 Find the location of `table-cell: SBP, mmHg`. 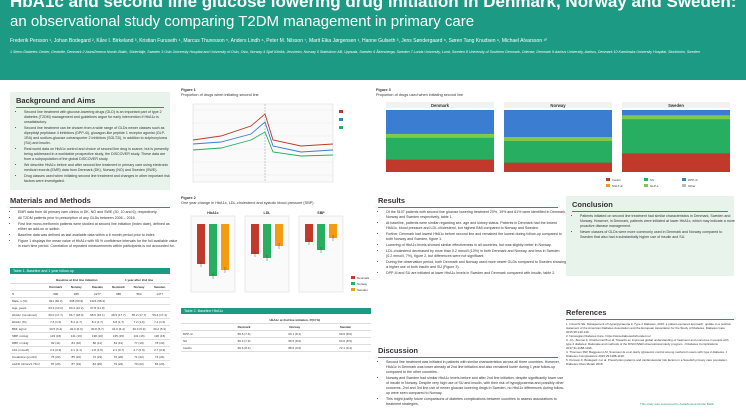

table-cell: SBP, mmHg is located at coordinates (28, 336).